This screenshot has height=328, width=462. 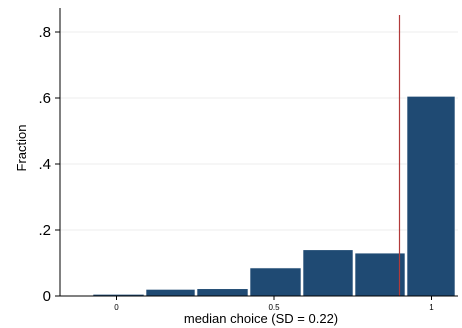 What do you see at coordinates (116, 307) in the screenshot?
I see `x-tick-label-0: 0` at bounding box center [116, 307].